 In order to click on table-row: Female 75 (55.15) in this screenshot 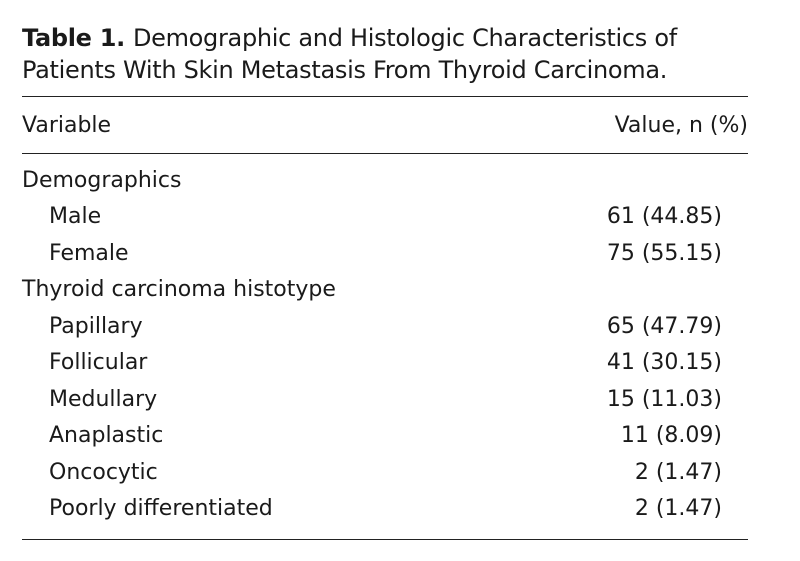, I will do `click(385, 253)`.